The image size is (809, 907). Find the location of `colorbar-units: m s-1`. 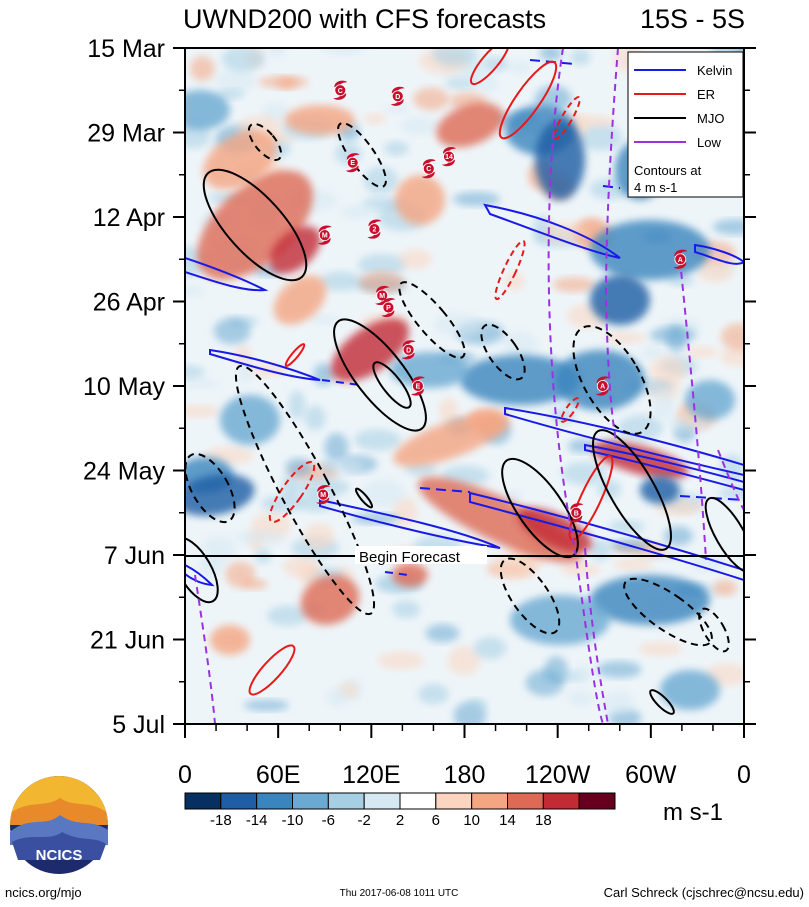

colorbar-units: m s-1 is located at coordinates (693, 812).